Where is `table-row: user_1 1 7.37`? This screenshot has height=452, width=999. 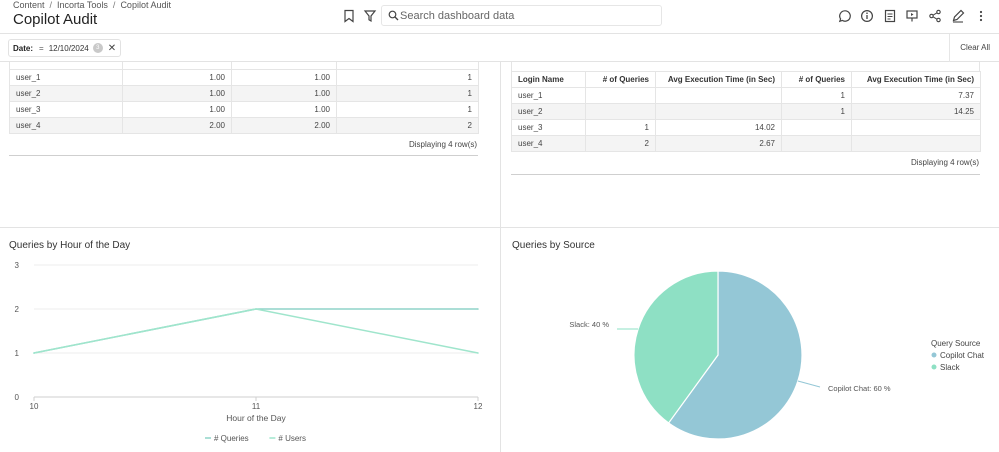 table-row: user_1 1 7.37 is located at coordinates (746, 95).